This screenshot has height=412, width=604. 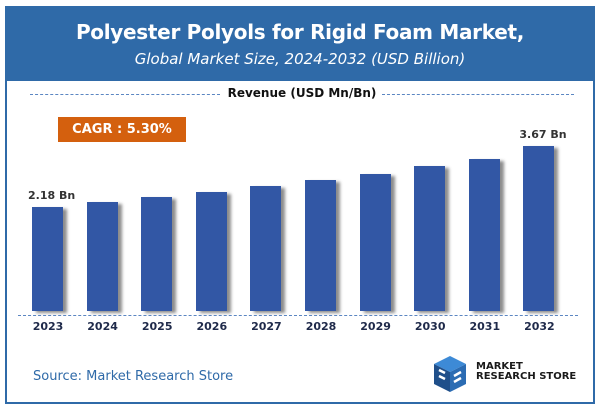 I want to click on bar-2025, so click(x=157, y=254).